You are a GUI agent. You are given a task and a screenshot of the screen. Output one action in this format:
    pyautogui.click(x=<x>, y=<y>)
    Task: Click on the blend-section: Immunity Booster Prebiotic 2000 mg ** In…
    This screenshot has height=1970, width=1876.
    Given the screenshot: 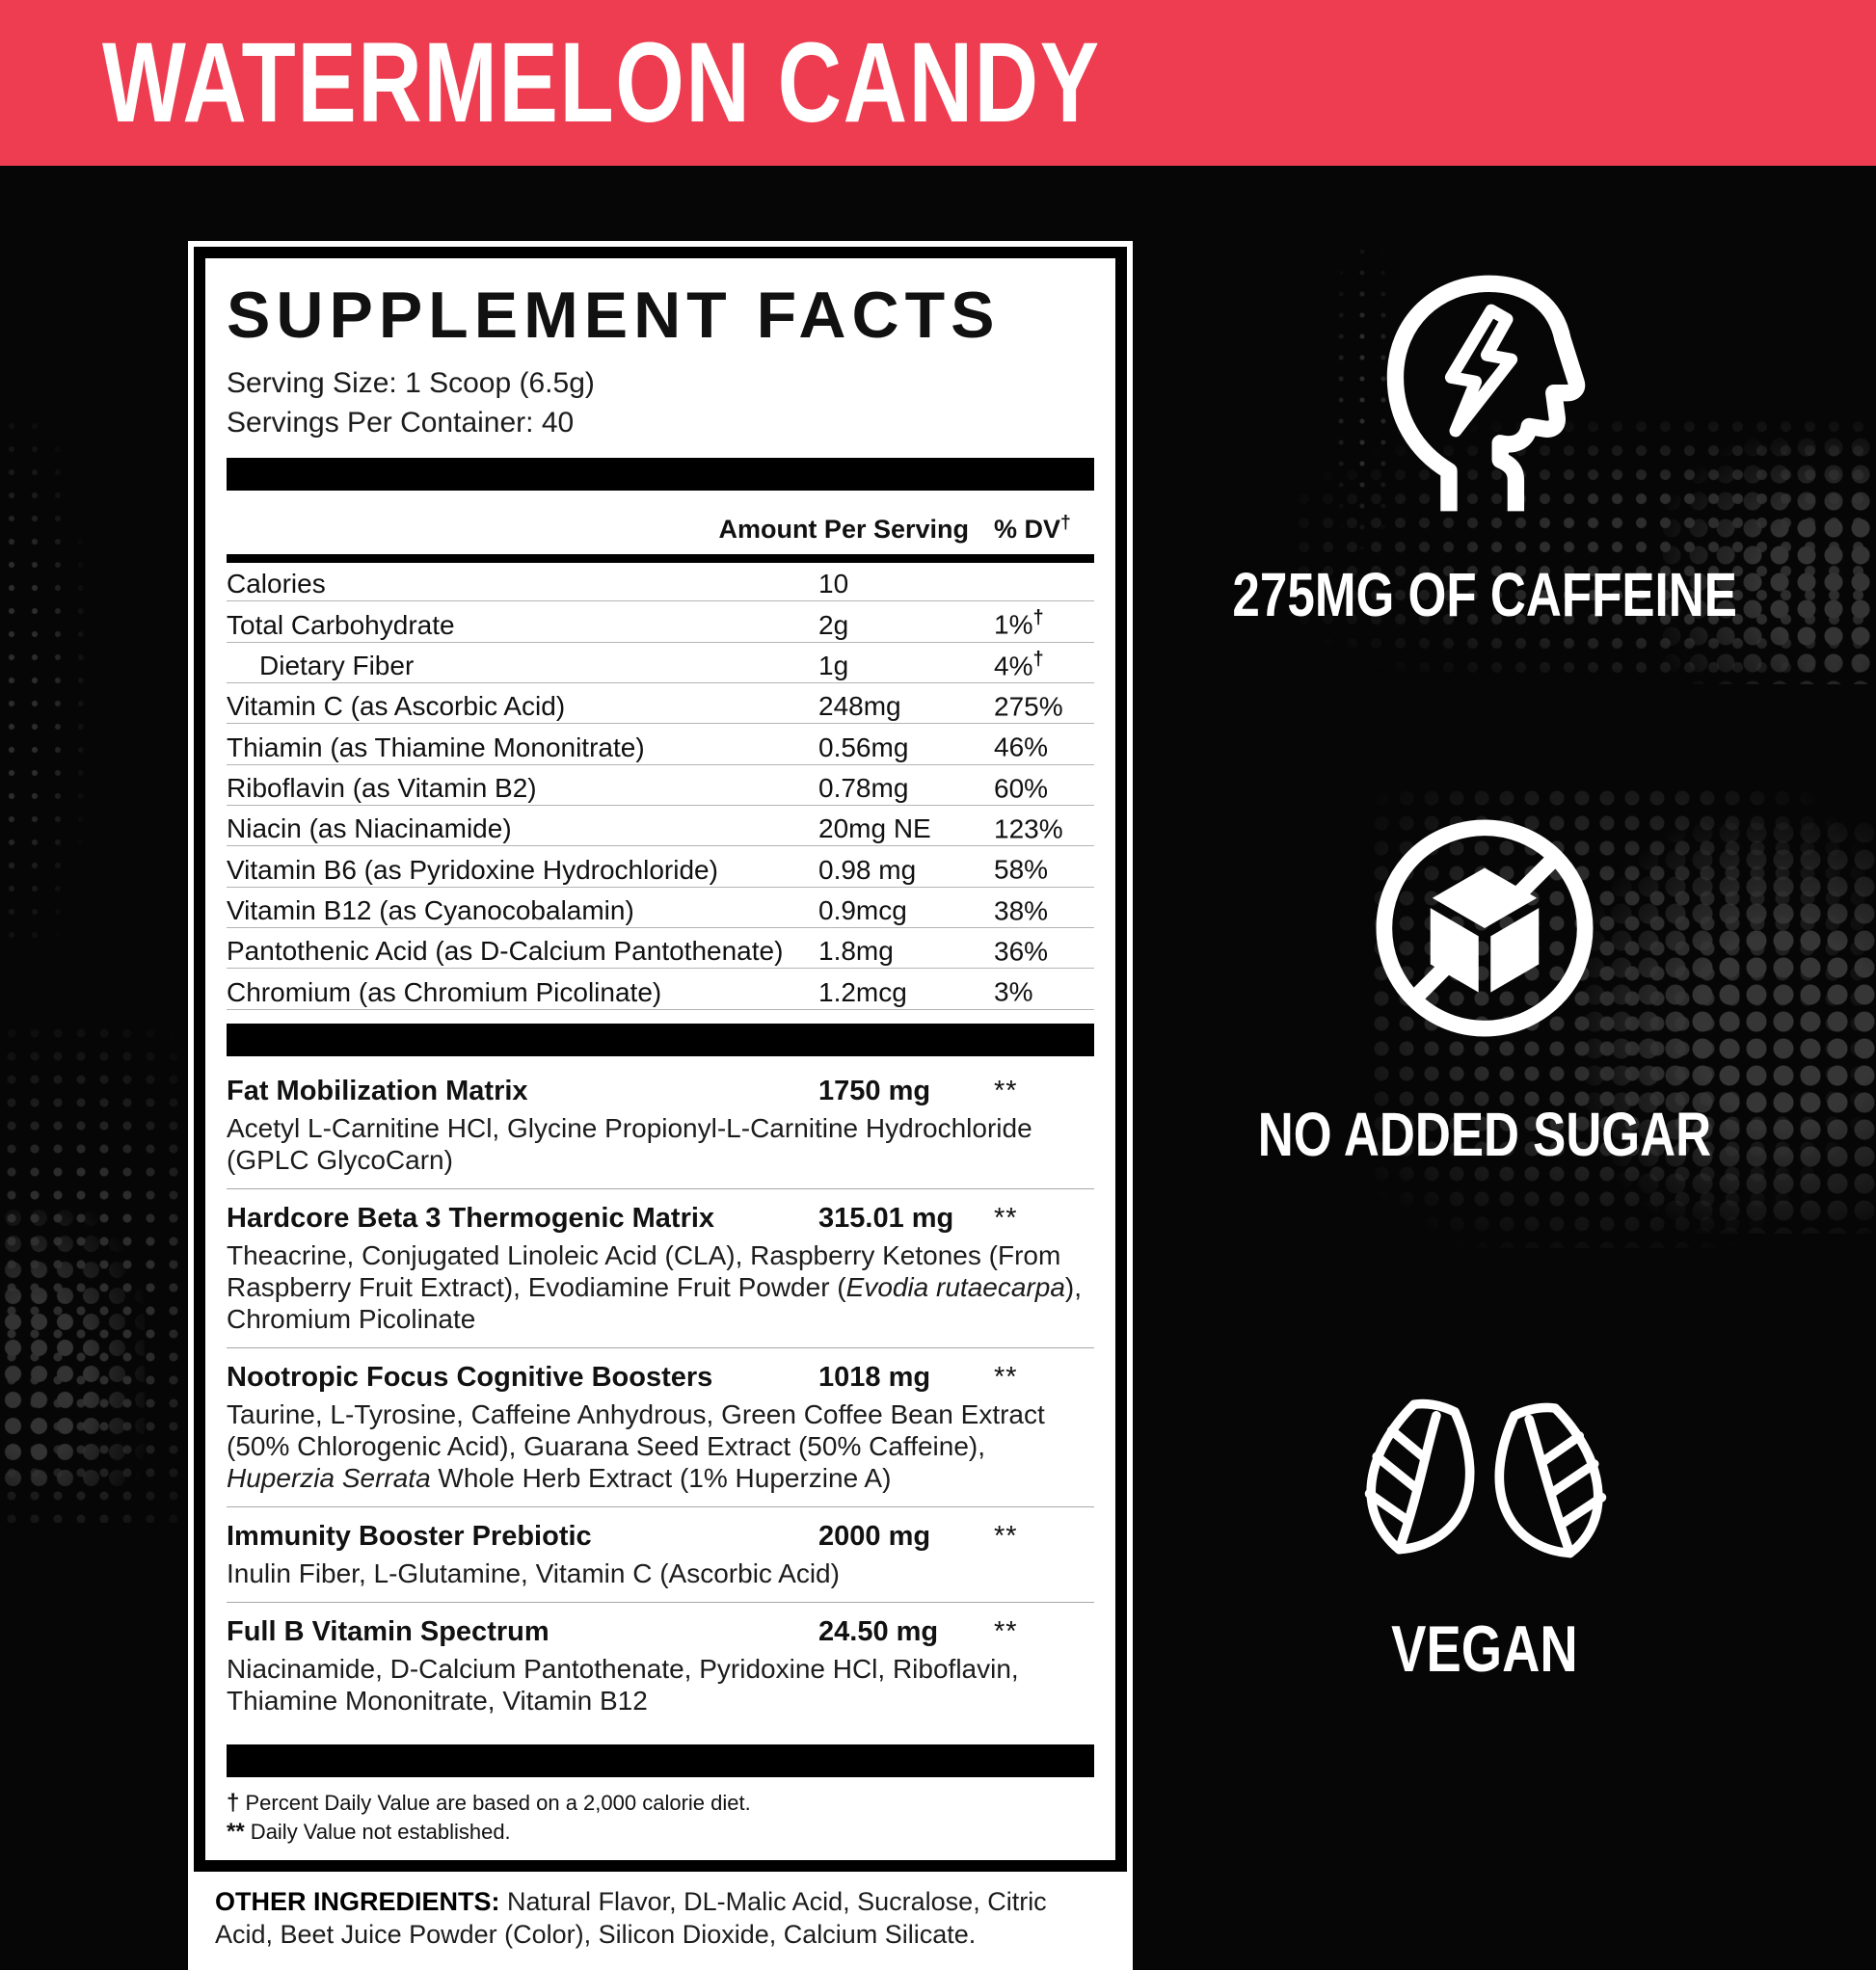 What is the action you would take?
    pyautogui.click(x=660, y=1553)
    